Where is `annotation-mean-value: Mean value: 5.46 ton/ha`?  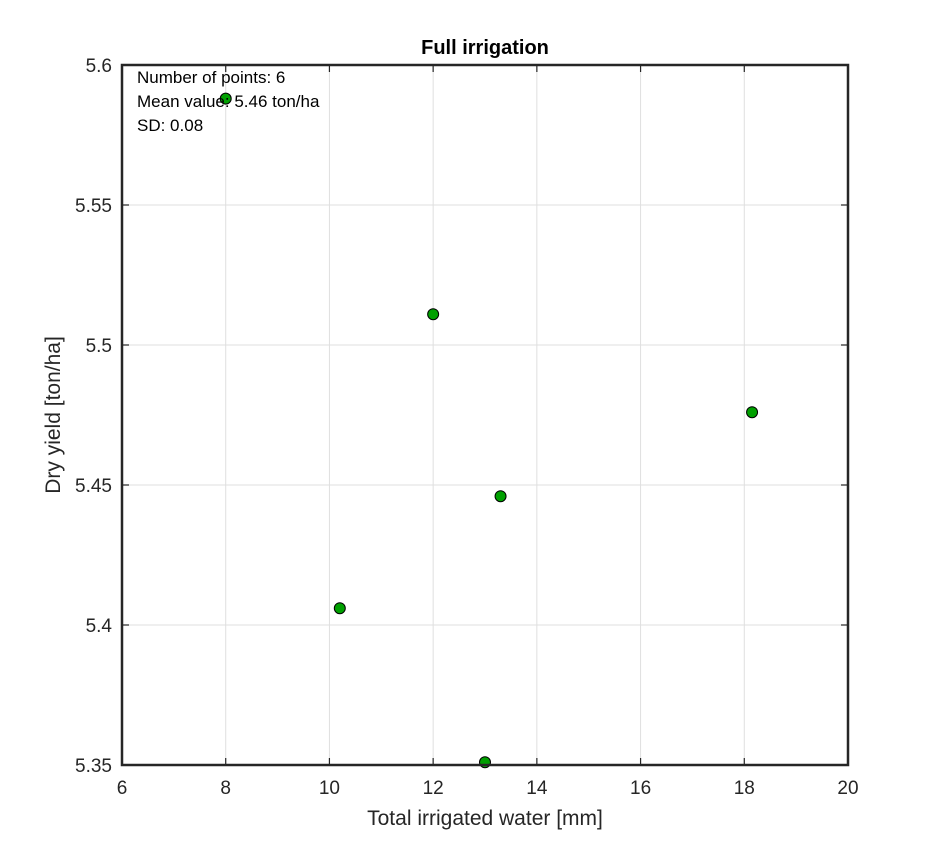 annotation-mean-value: Mean value: 5.46 ton/ha is located at coordinates (228, 101).